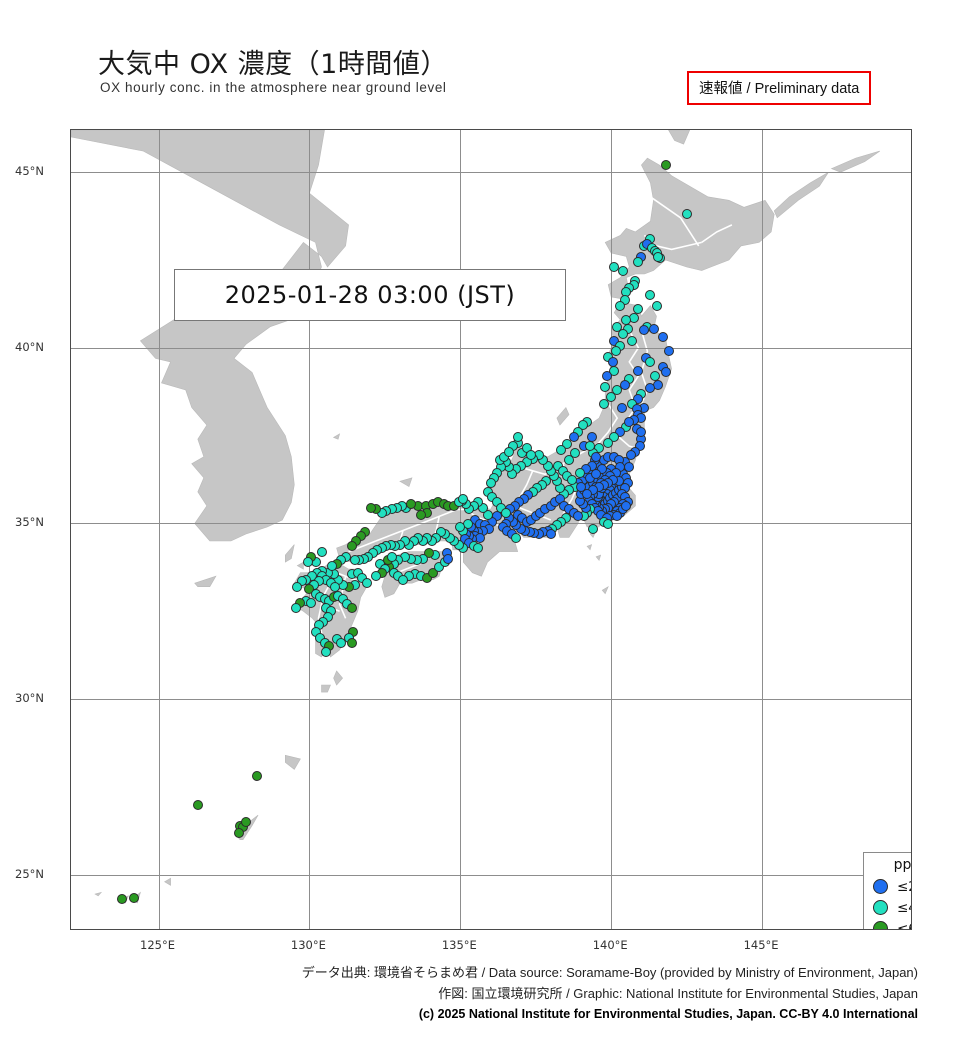  Describe the element at coordinates (887, 923) in the screenshot. I see `legend-item: ≤60` at that location.